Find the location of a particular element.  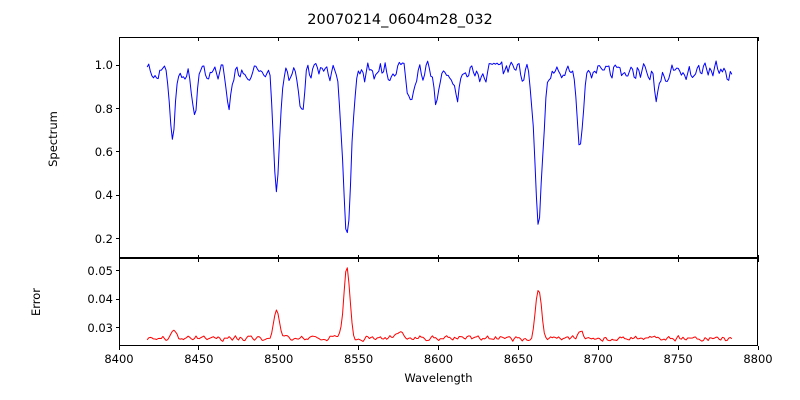

x-tick-label: 8600 is located at coordinates (438, 359).